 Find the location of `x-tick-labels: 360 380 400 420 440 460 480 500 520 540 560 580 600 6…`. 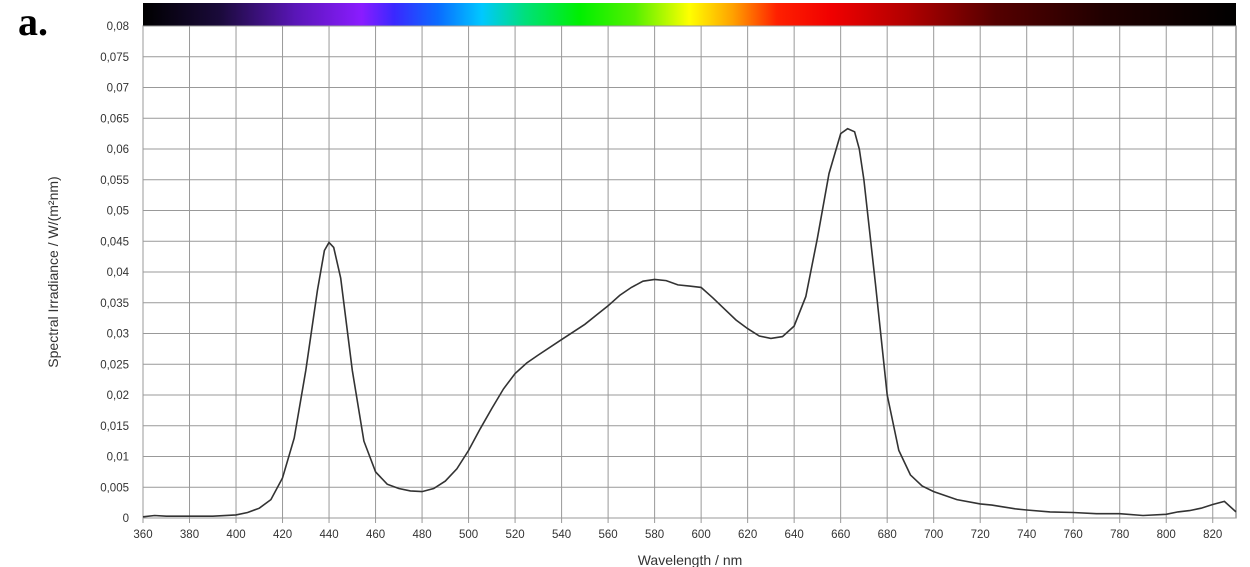

x-tick-labels: 360 380 400 420 440 460 480 500 520 540 560 580 600 6… is located at coordinates (677, 535).